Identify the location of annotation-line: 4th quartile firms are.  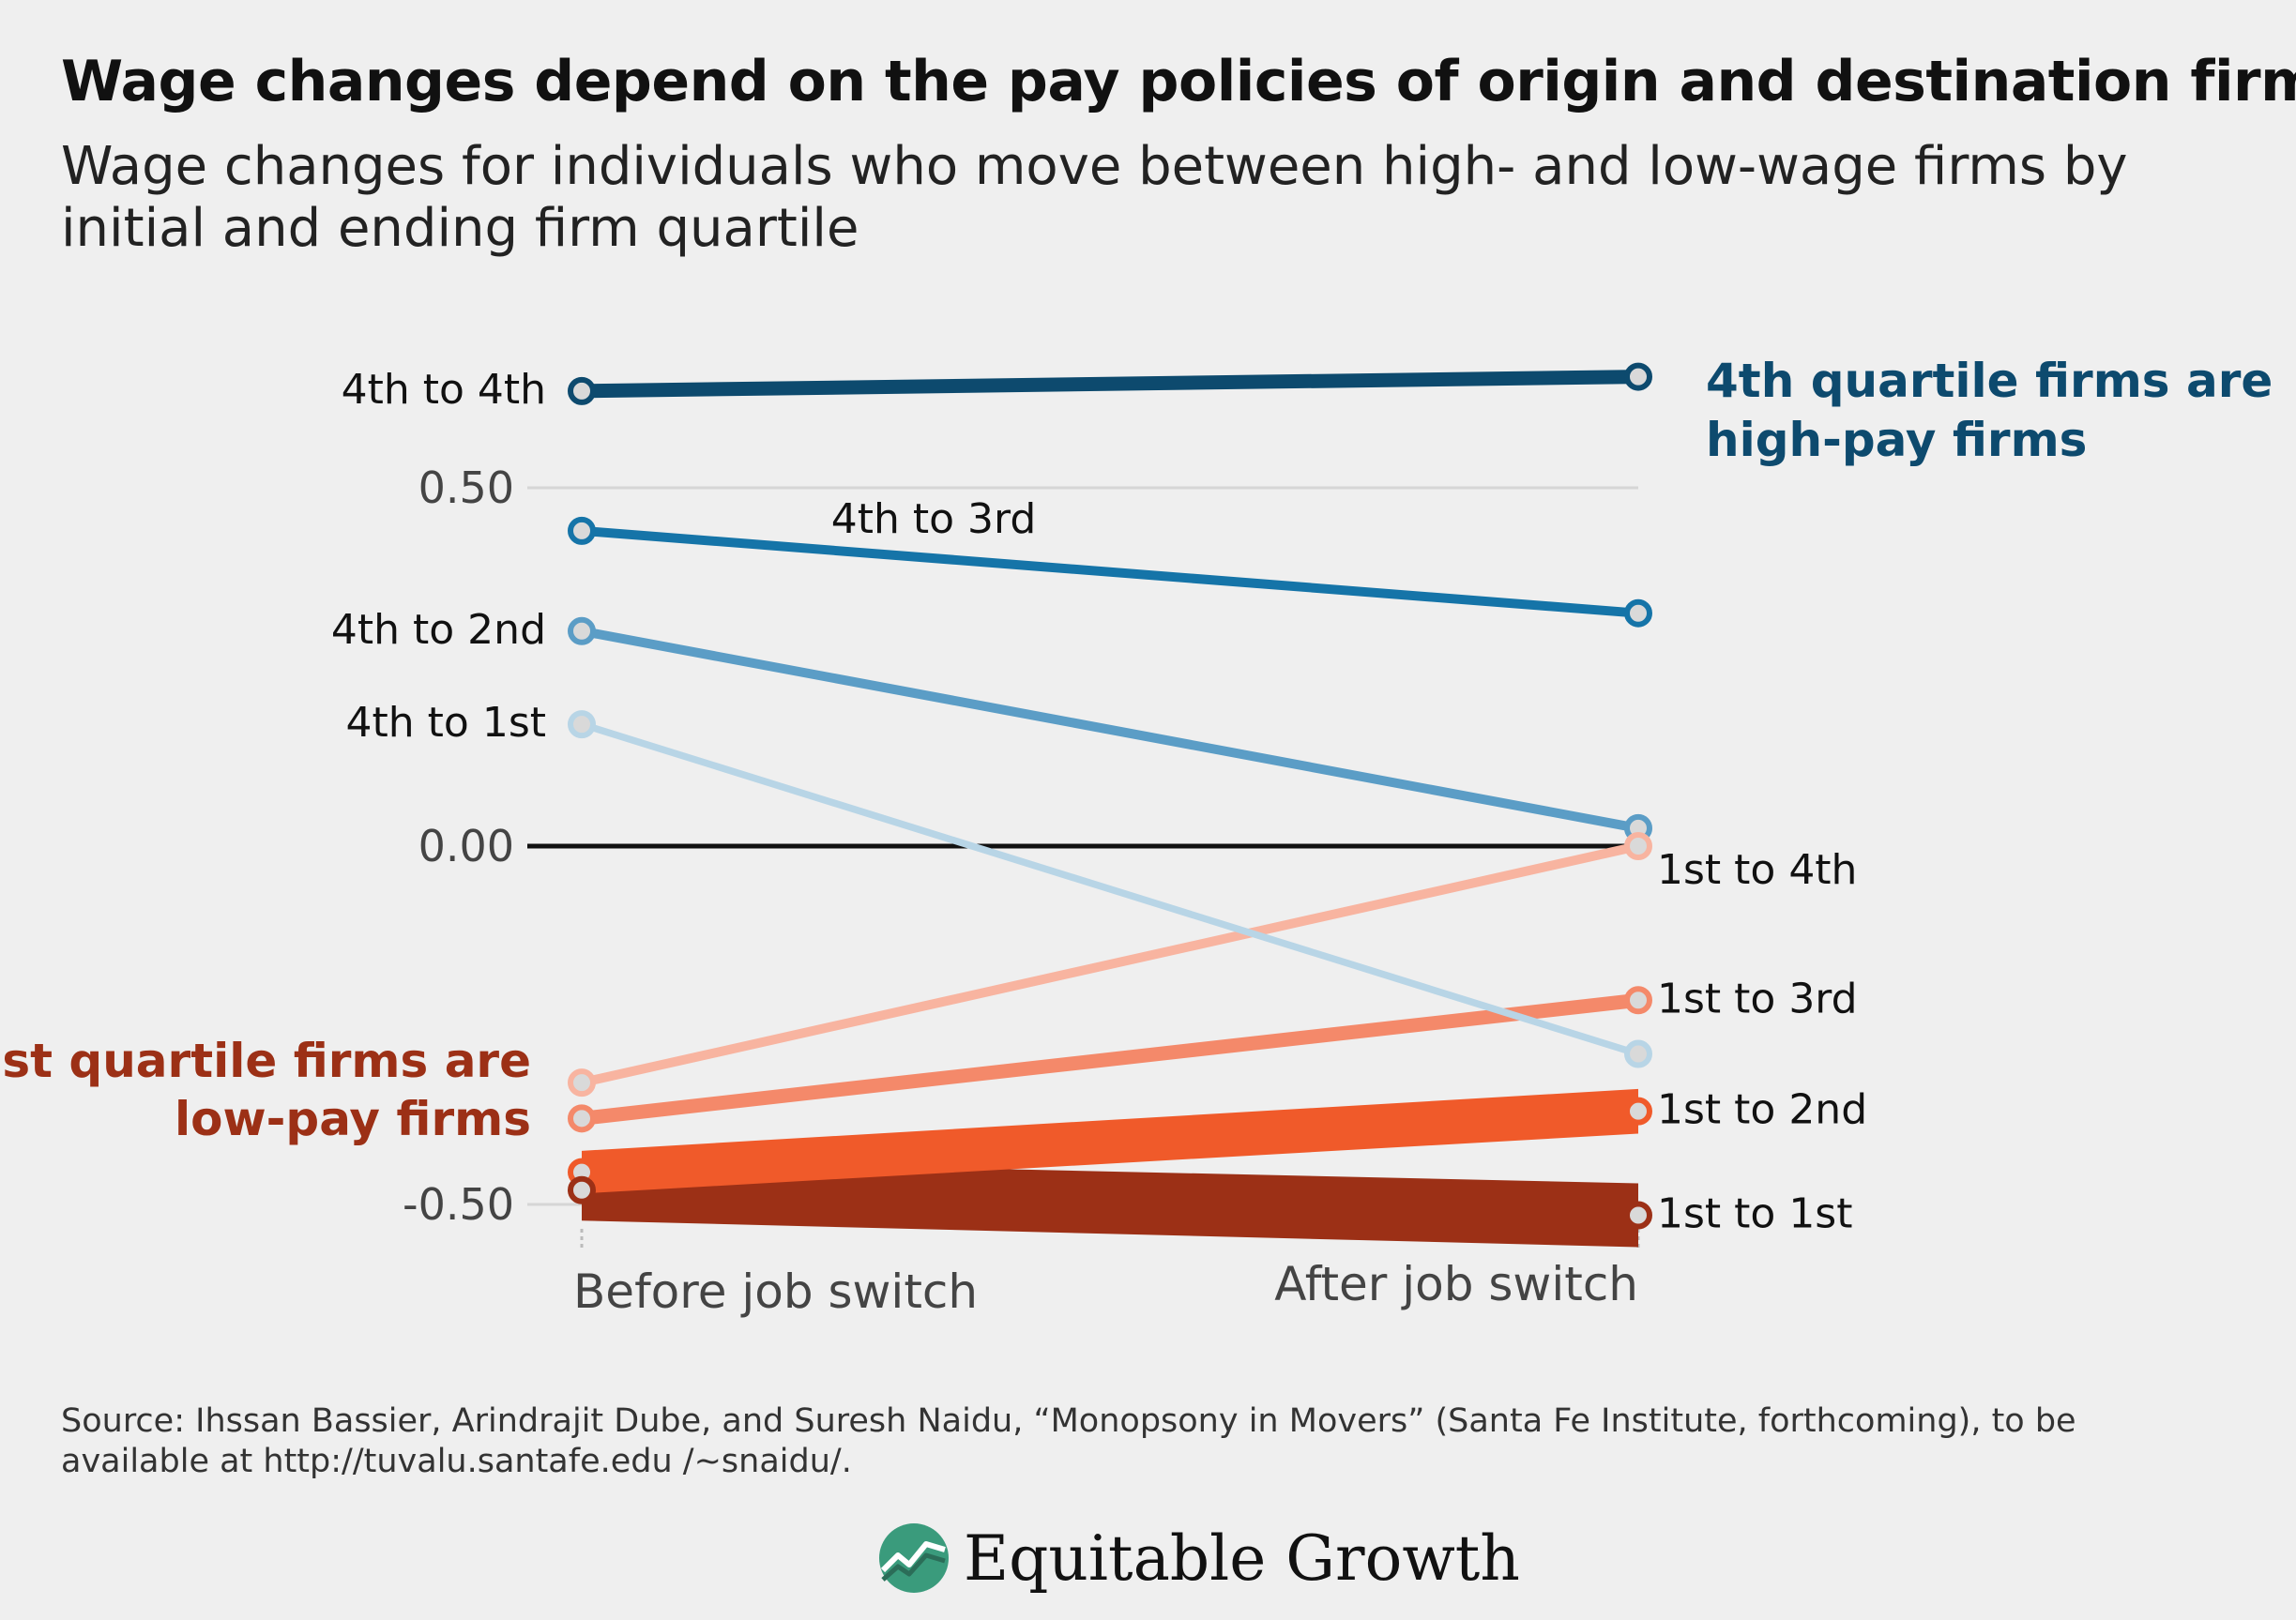
(1989, 381).